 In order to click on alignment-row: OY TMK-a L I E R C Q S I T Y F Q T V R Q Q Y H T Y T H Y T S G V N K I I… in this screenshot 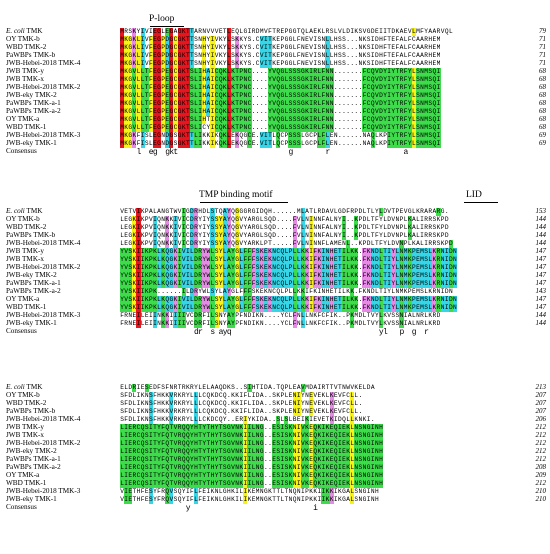, I will do `click(275, 475)`.